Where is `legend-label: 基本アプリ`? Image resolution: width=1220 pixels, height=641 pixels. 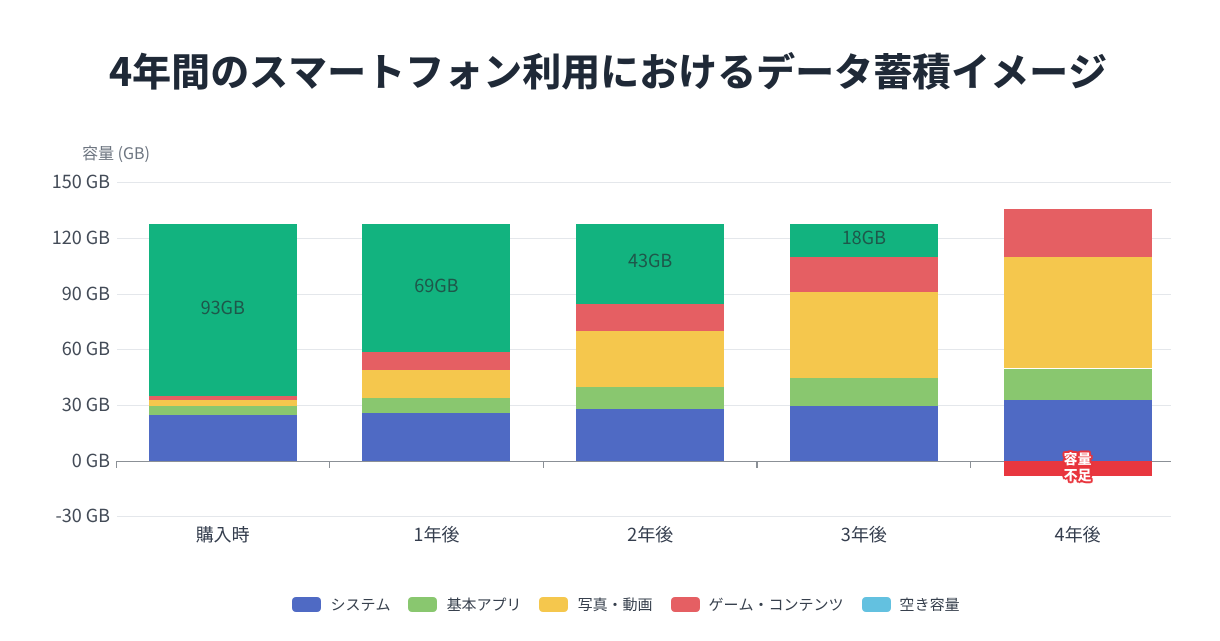 legend-label: 基本アプリ is located at coordinates (484, 604).